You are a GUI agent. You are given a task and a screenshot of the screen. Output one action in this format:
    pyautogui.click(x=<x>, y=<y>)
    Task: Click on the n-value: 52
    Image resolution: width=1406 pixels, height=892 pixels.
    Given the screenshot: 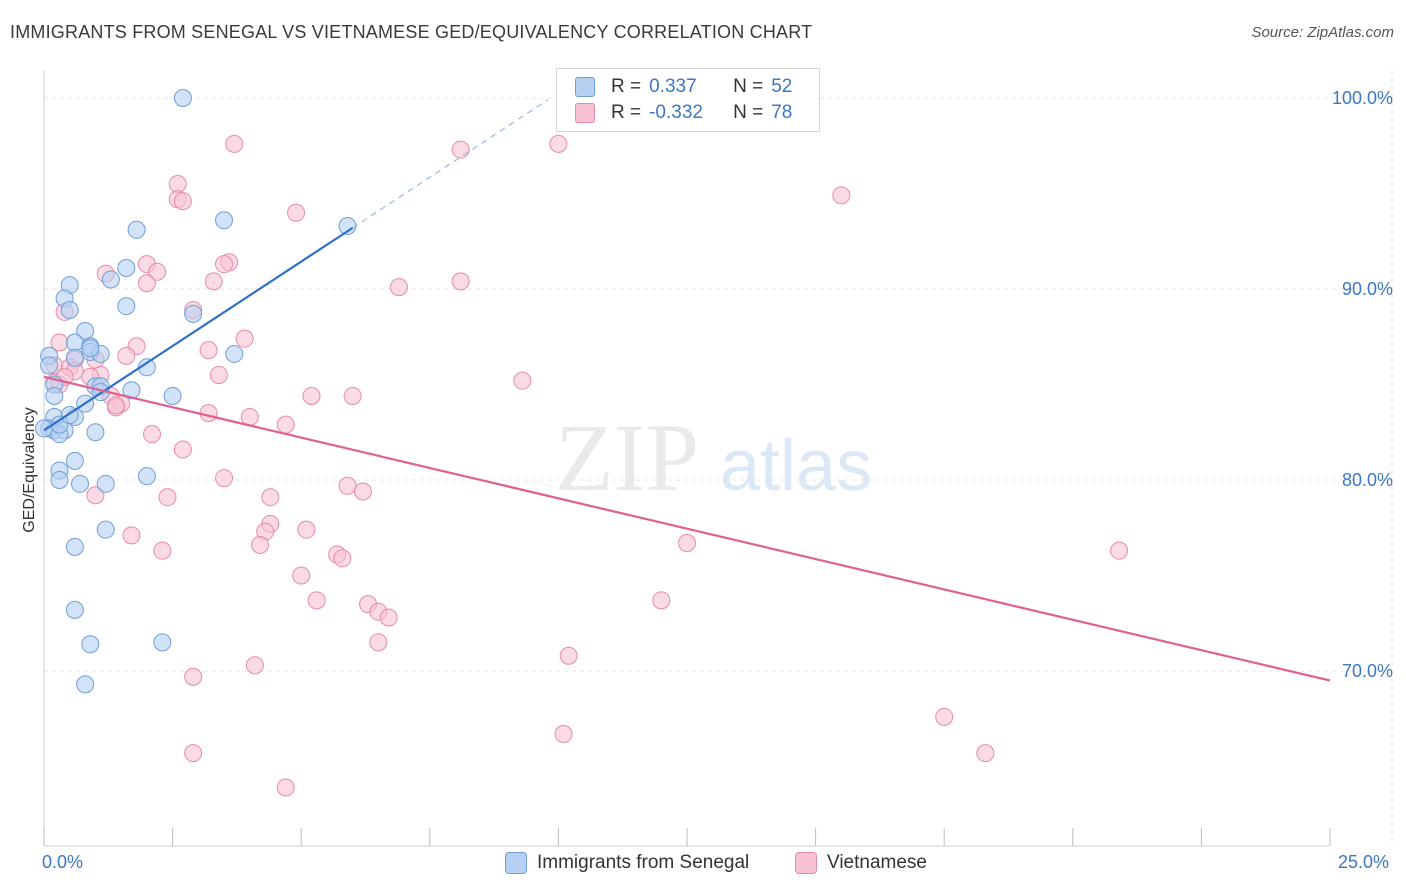 What is the action you would take?
    pyautogui.click(x=782, y=86)
    